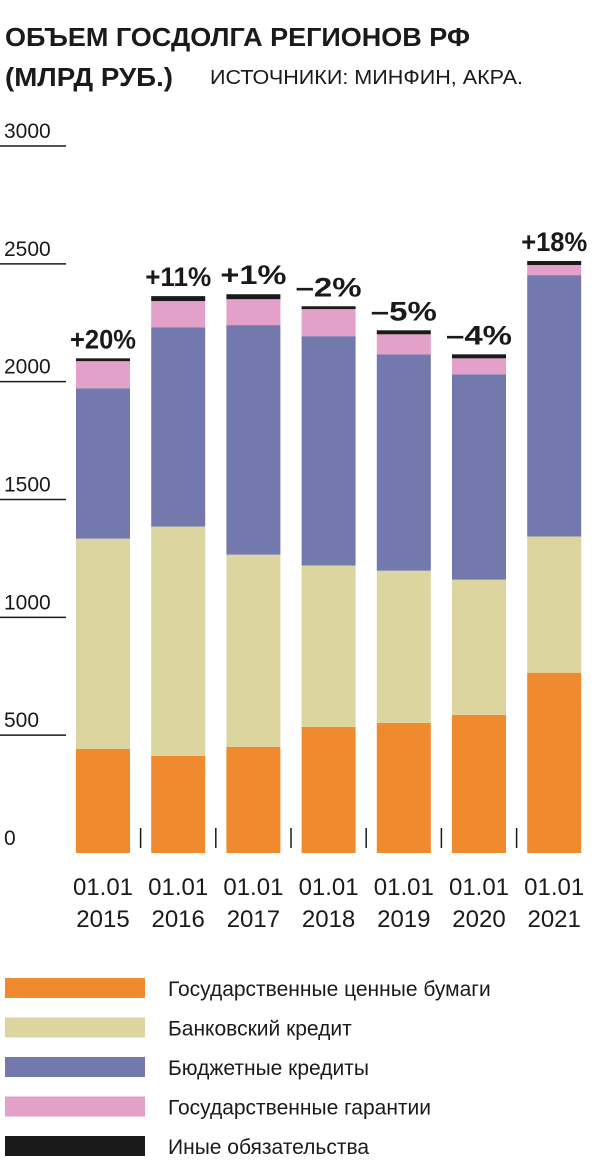 This screenshot has width=599, height=1171. Describe the element at coordinates (403, 903) in the screenshot. I see `x-tick-label: 01.01 2019` at that location.